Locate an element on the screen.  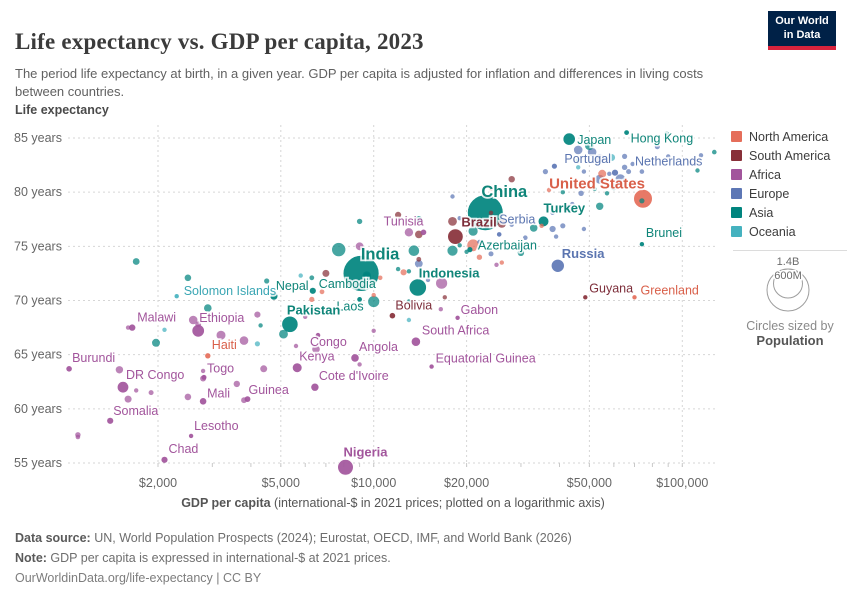
legend-item-africa: Africa is located at coordinates (790, 174).